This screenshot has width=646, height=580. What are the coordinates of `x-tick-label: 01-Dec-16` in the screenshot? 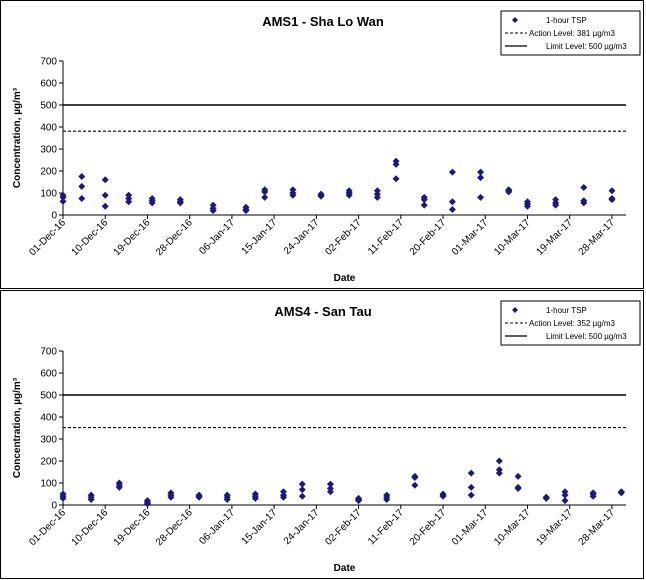 It's located at (47, 527).